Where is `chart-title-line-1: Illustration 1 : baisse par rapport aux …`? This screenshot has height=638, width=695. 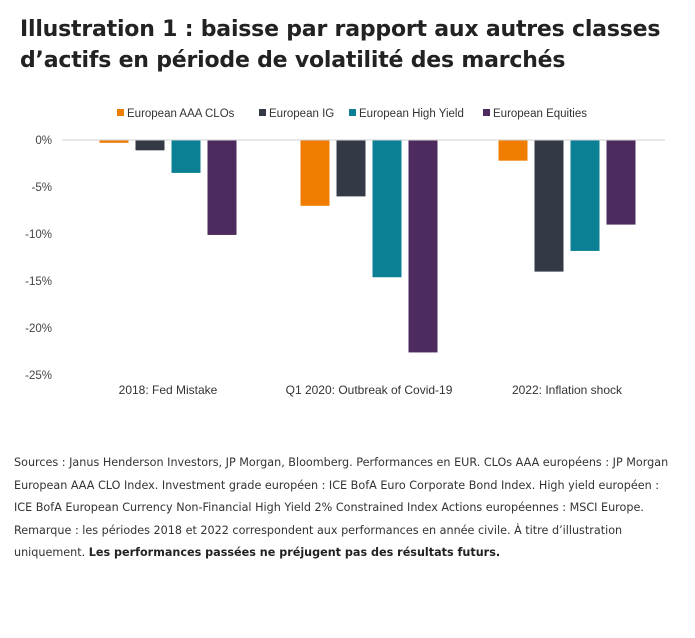 chart-title-line-1: Illustration 1 : baisse par rapport aux … is located at coordinates (340, 29).